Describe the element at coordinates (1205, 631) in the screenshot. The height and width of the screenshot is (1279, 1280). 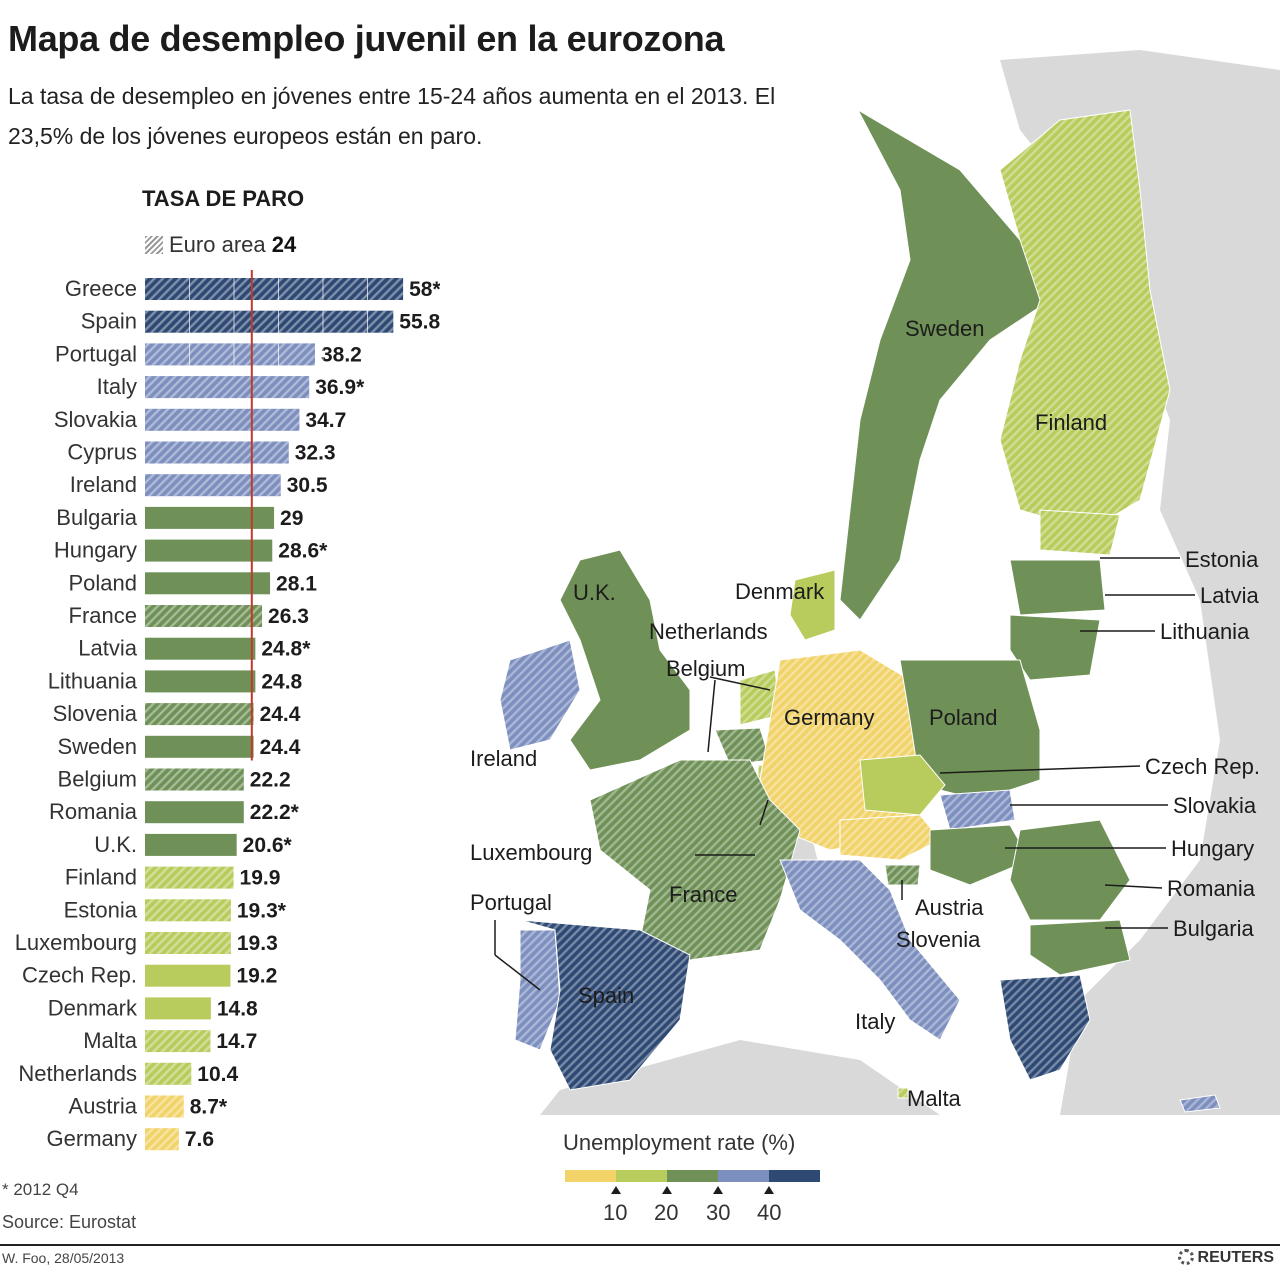
I see `map-label-lithuania: Lithuania` at that location.